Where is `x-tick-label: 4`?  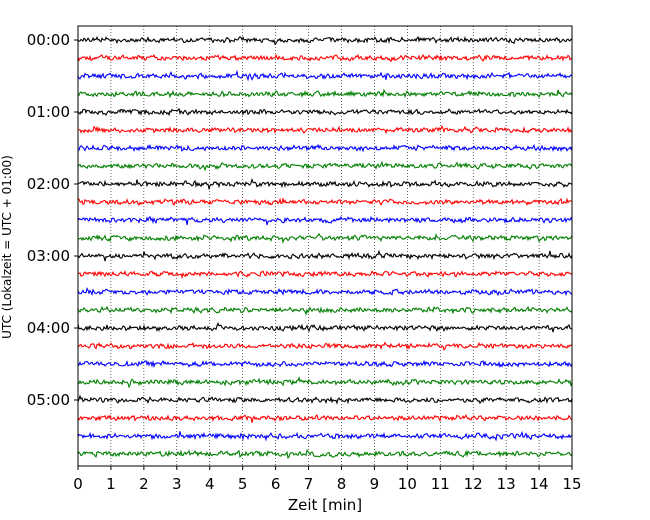 x-tick-label: 4 is located at coordinates (210, 484).